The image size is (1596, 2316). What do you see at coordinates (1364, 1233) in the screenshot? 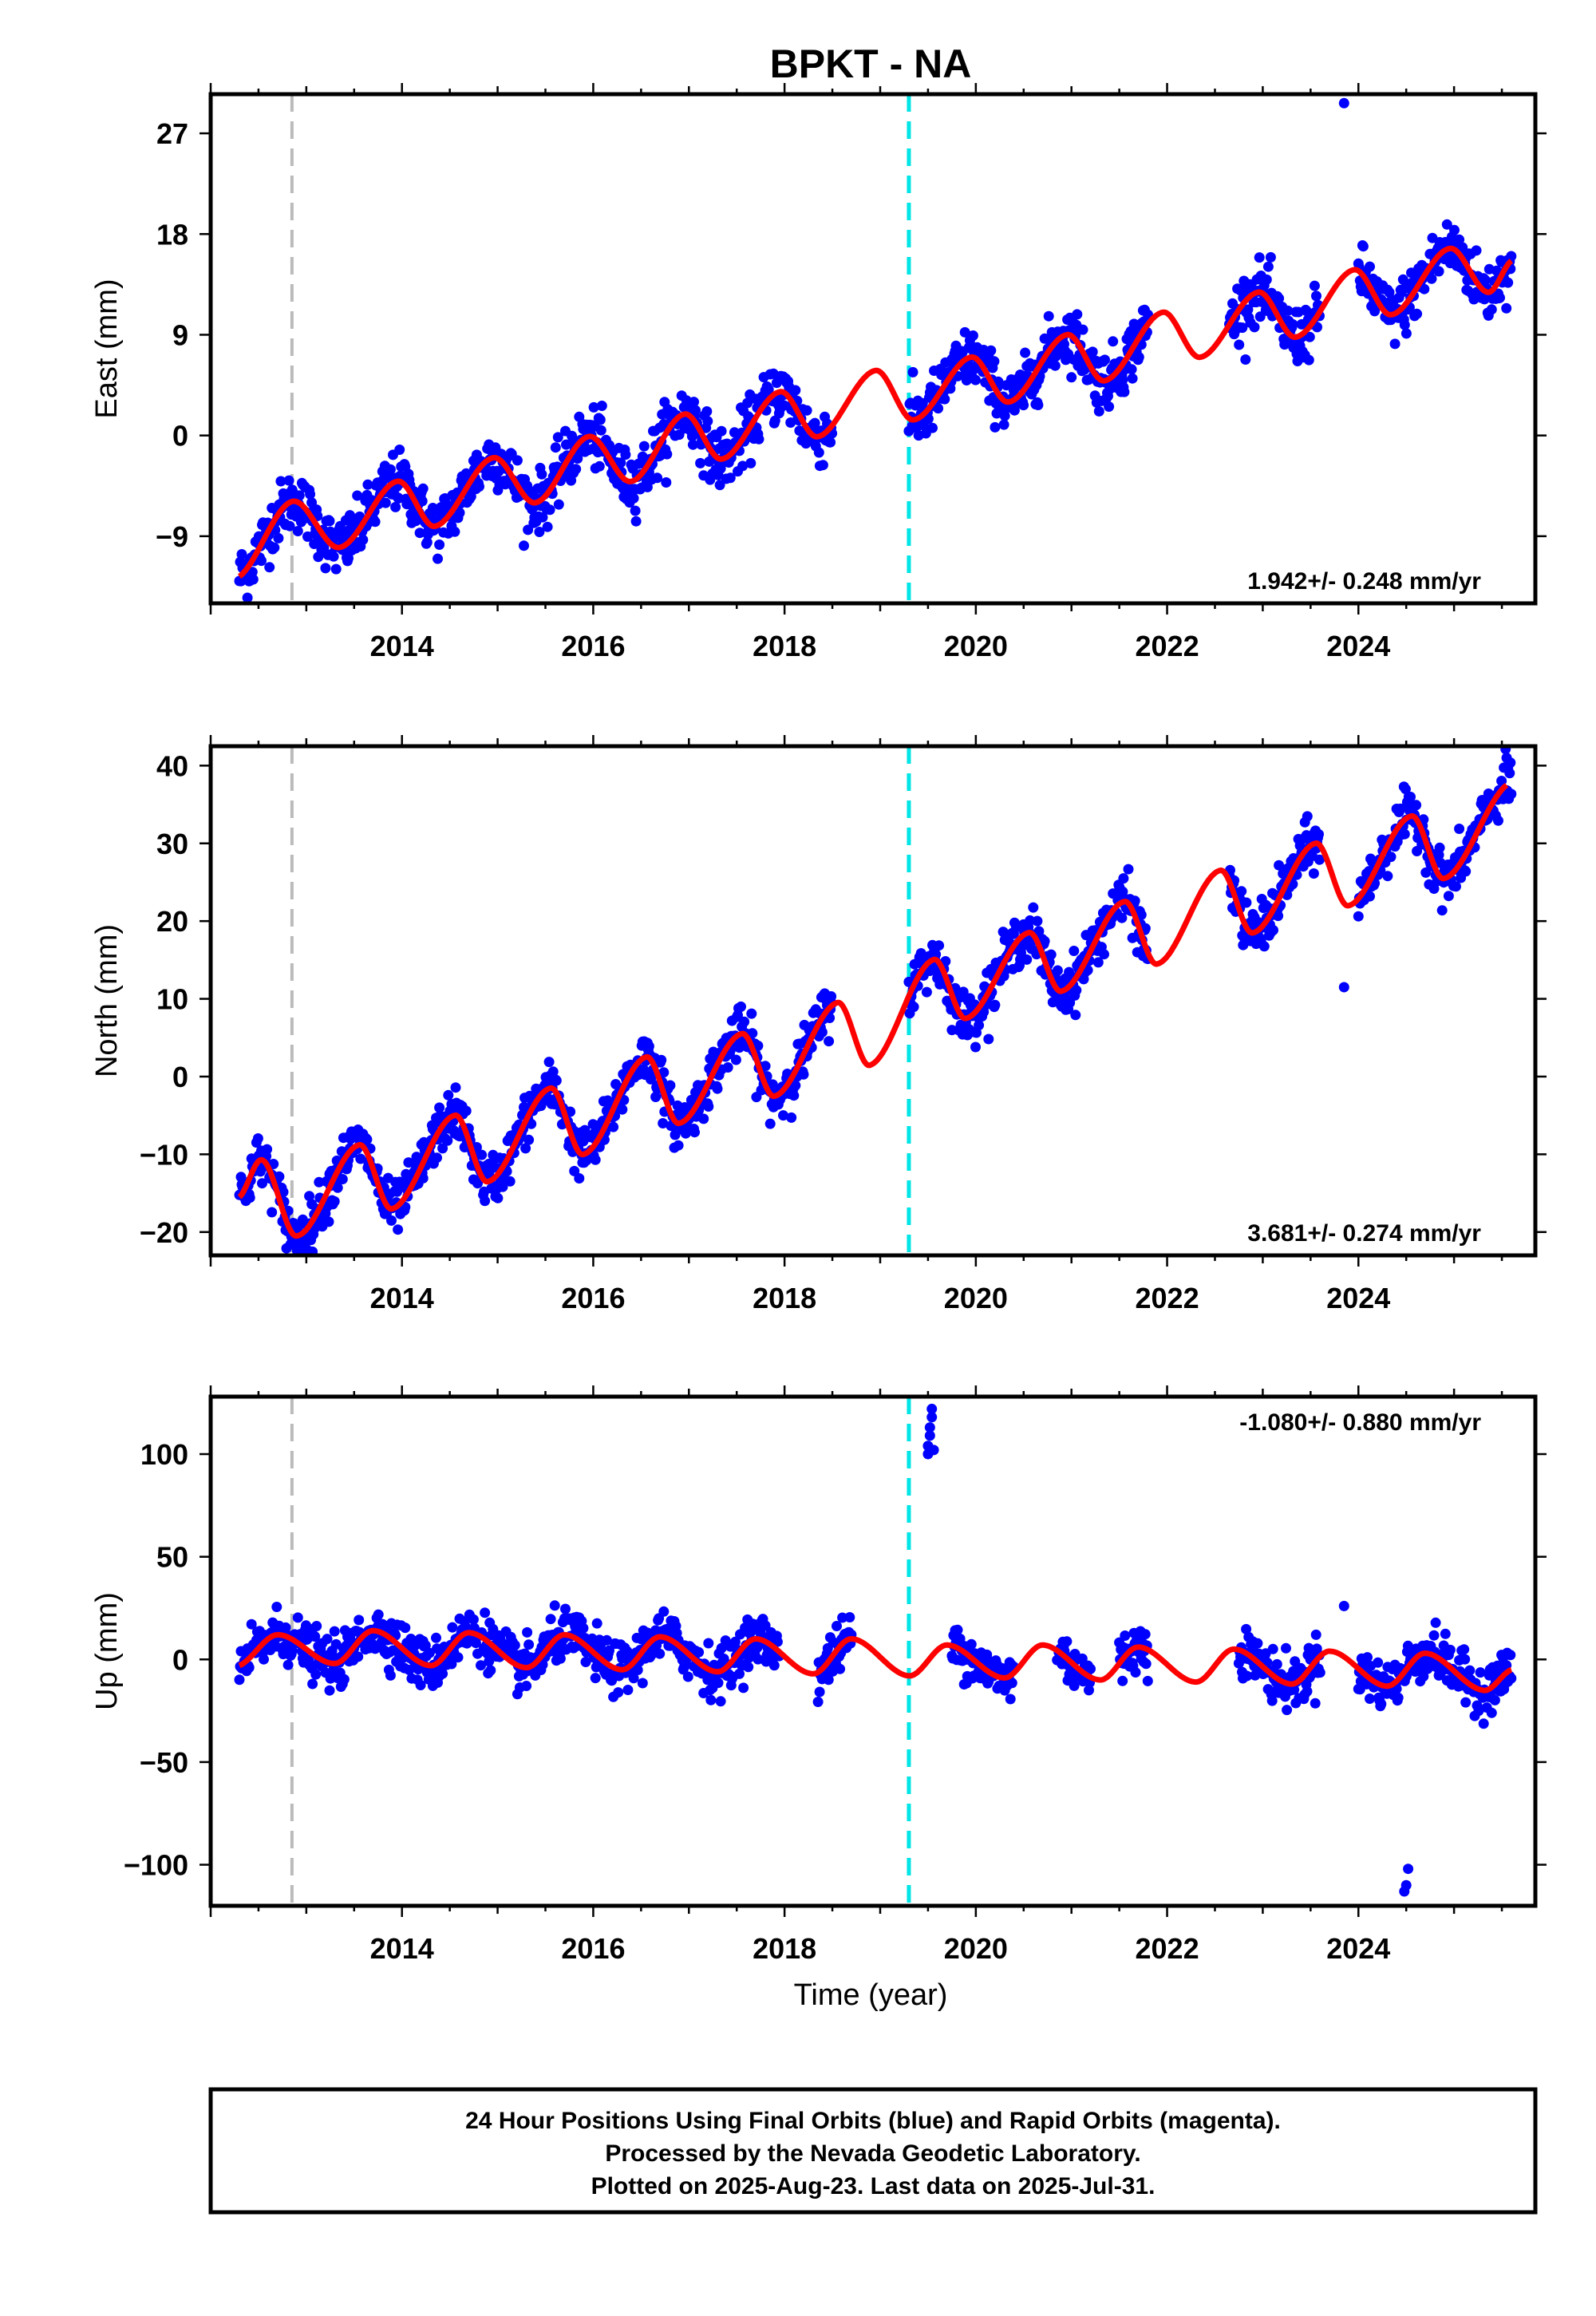
I see `rate-label-north: 3.681+/- 0.274 mm/yr` at bounding box center [1364, 1233].